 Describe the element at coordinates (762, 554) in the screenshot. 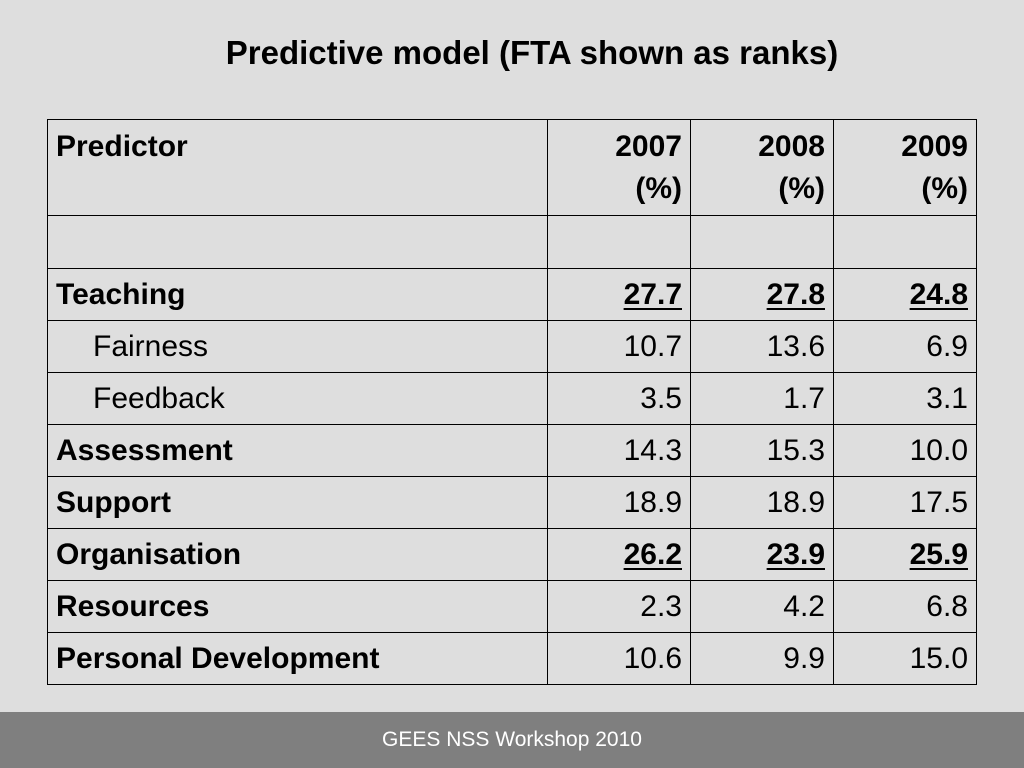

I see `cell-2008: 23.9` at that location.